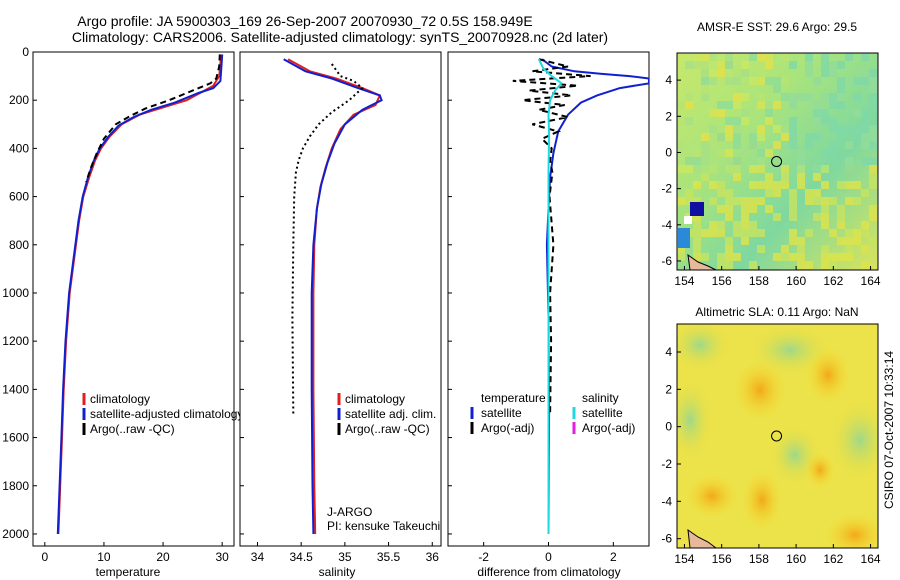 The image size is (900, 580). What do you see at coordinates (433, 557) in the screenshot?
I see `salinity-xtick-label: 36` at bounding box center [433, 557].